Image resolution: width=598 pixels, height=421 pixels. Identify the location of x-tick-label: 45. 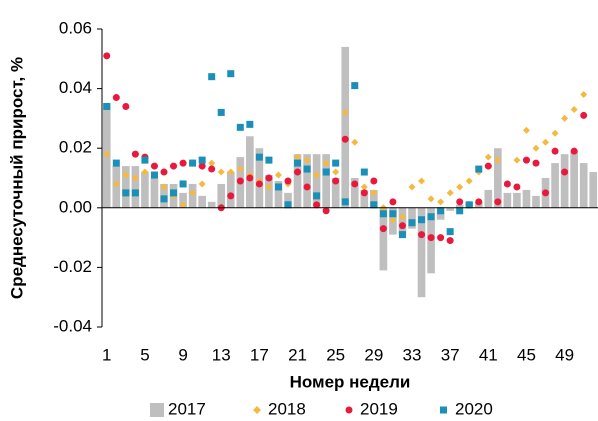
(526, 354).